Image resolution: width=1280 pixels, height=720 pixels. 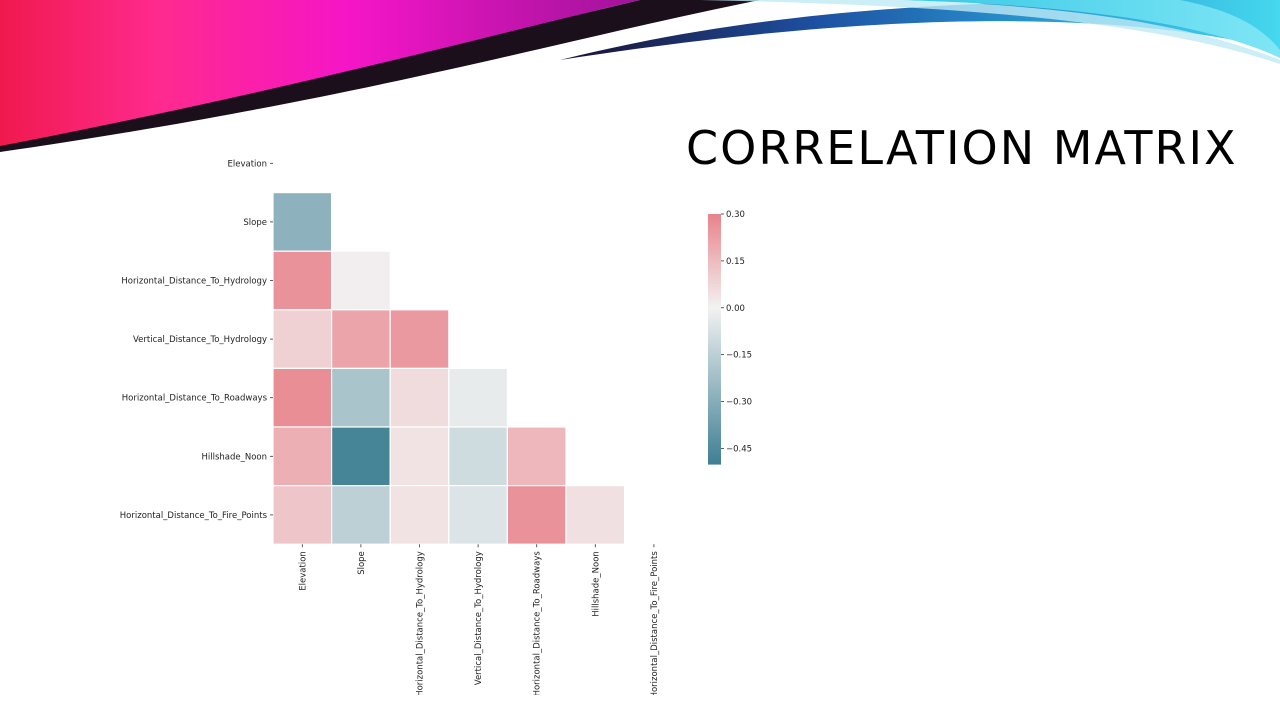 What do you see at coordinates (194, 516) in the screenshot?
I see `y-tick-label: Horizontal_Distance_To_Fire_Points` at bounding box center [194, 516].